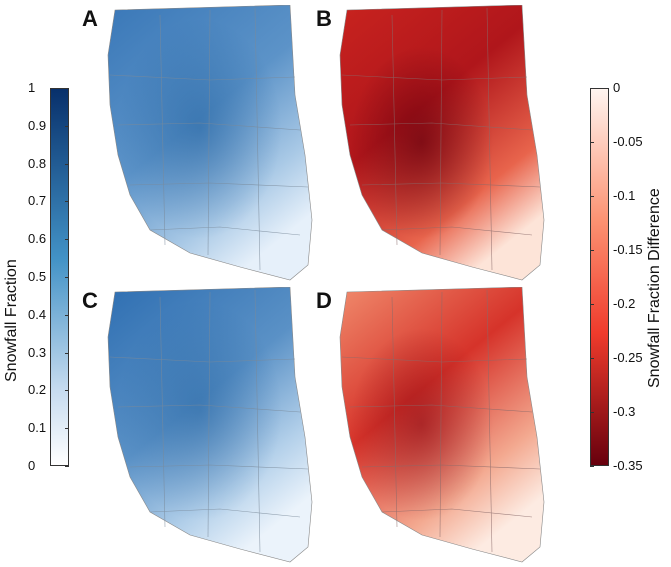 This screenshot has height=567, width=671. Describe the element at coordinates (37, 125) in the screenshot. I see `colorbar-tick-label: 0.9` at that location.